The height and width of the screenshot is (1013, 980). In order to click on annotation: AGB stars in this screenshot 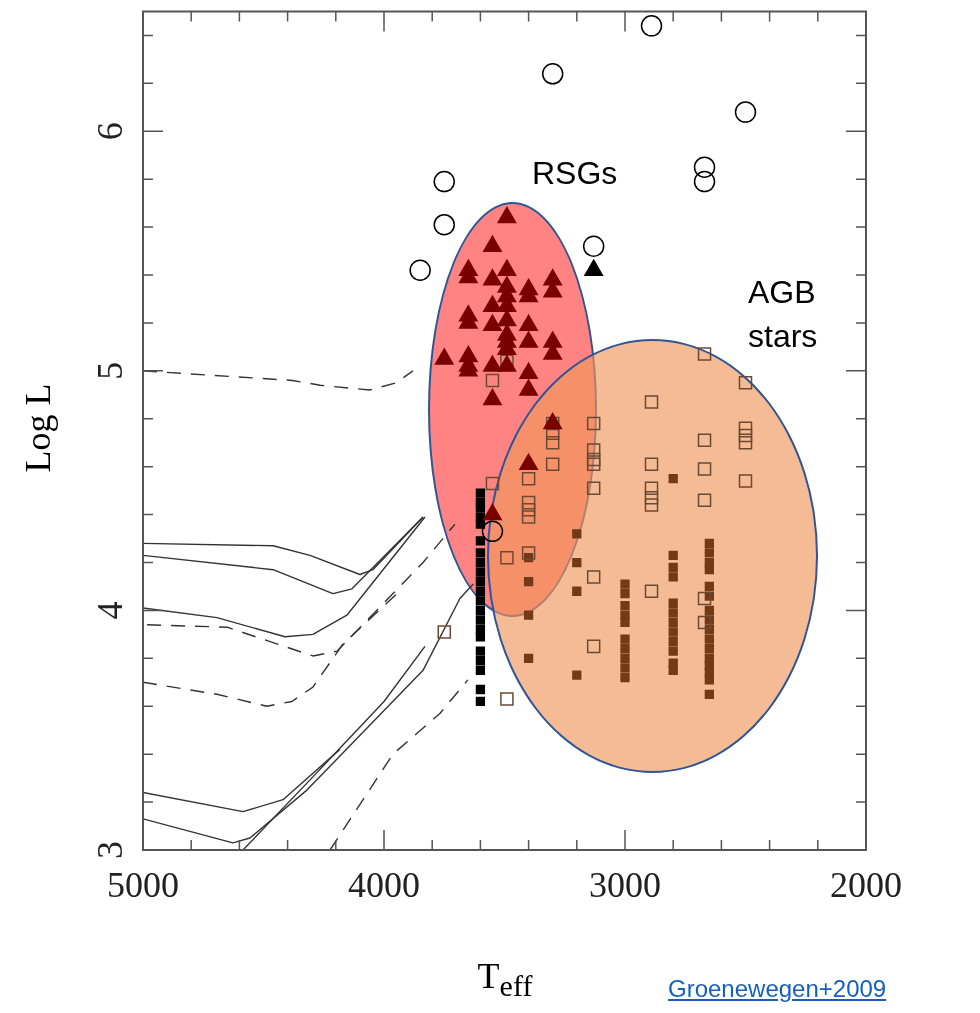, I will do `click(783, 314)`.